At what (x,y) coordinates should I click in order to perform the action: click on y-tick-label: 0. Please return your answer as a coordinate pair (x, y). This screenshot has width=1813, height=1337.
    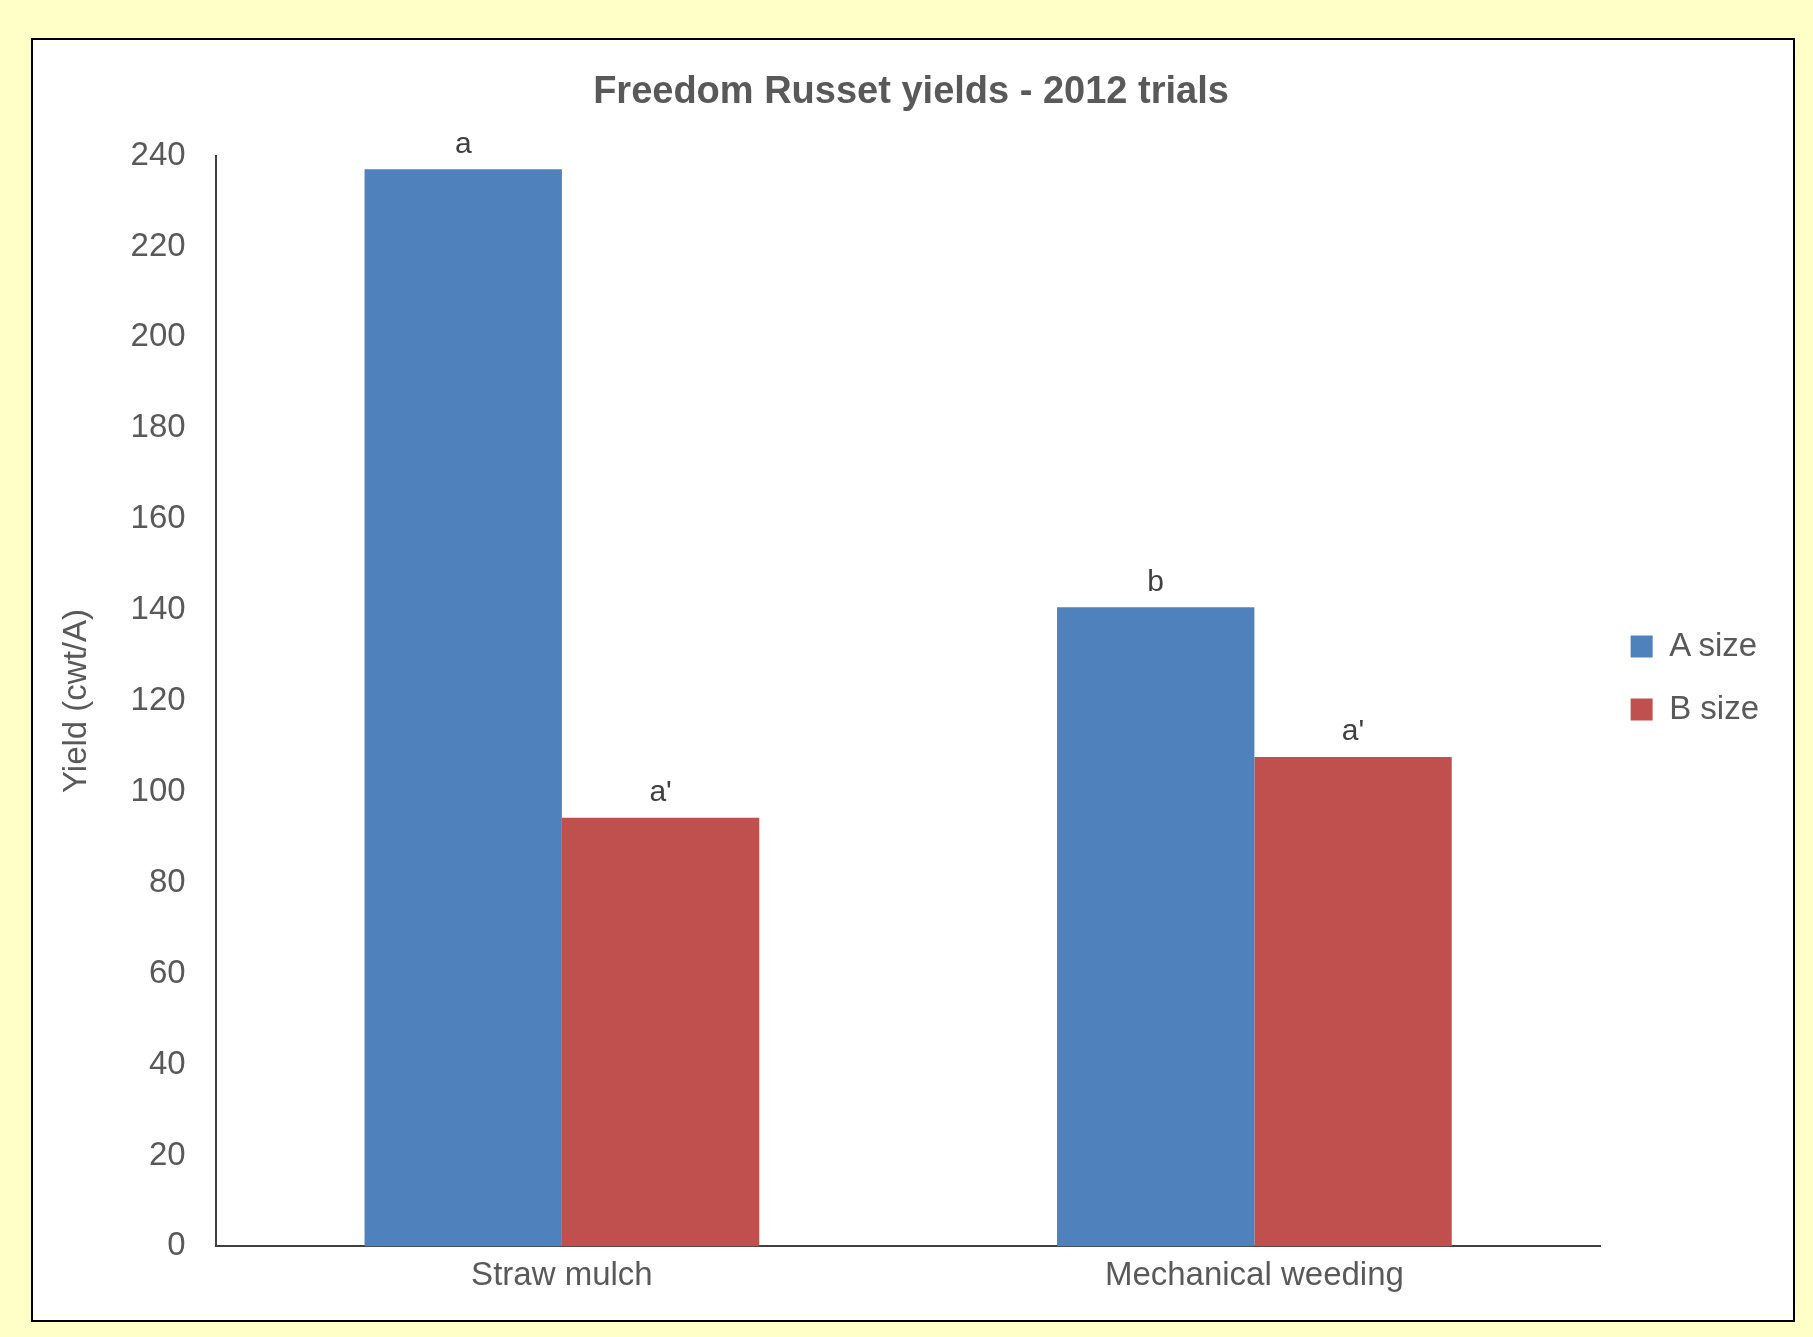
    Looking at the image, I should click on (176, 1244).